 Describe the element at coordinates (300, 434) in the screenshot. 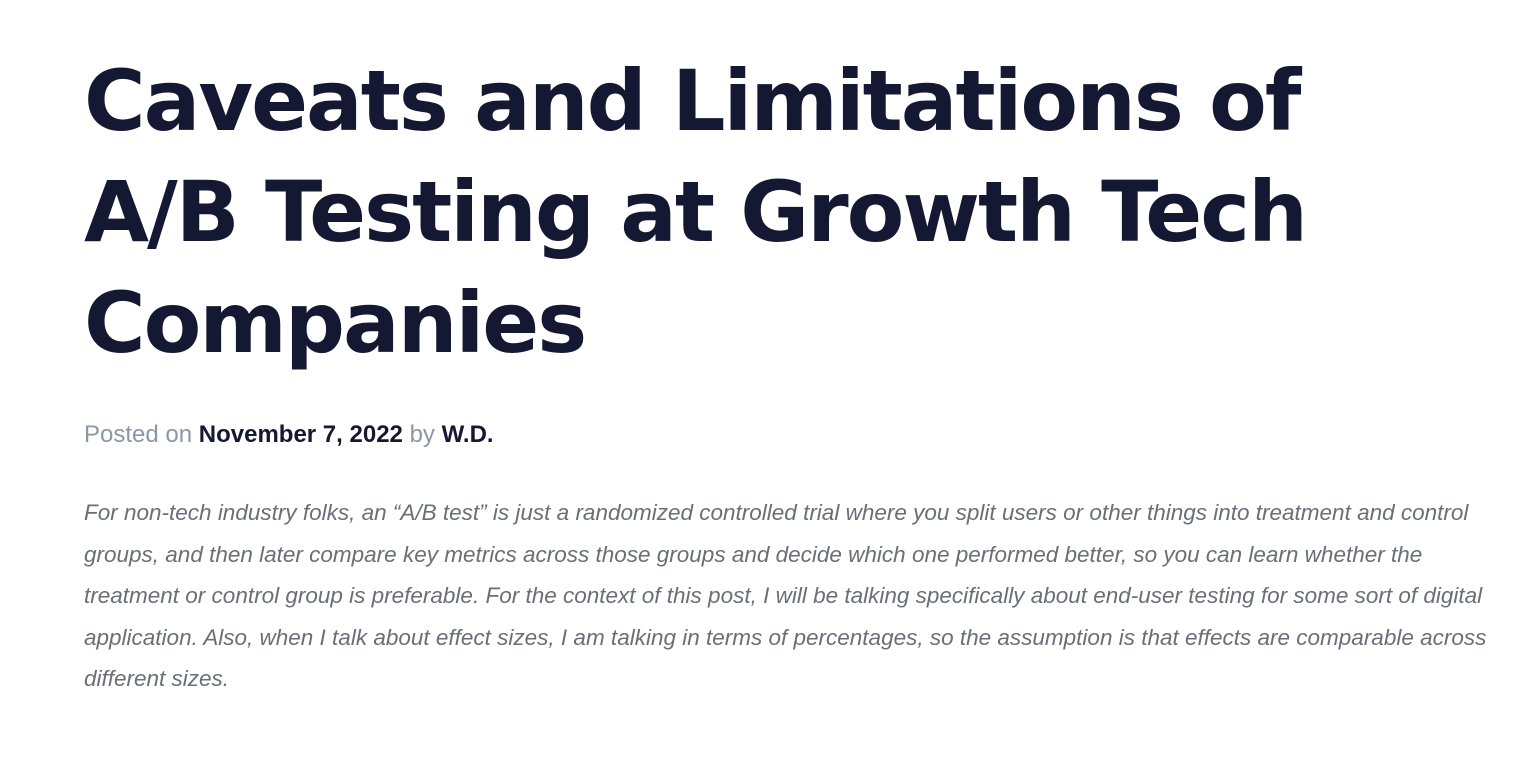

I see `post-date-link: November 7, 2022` at that location.